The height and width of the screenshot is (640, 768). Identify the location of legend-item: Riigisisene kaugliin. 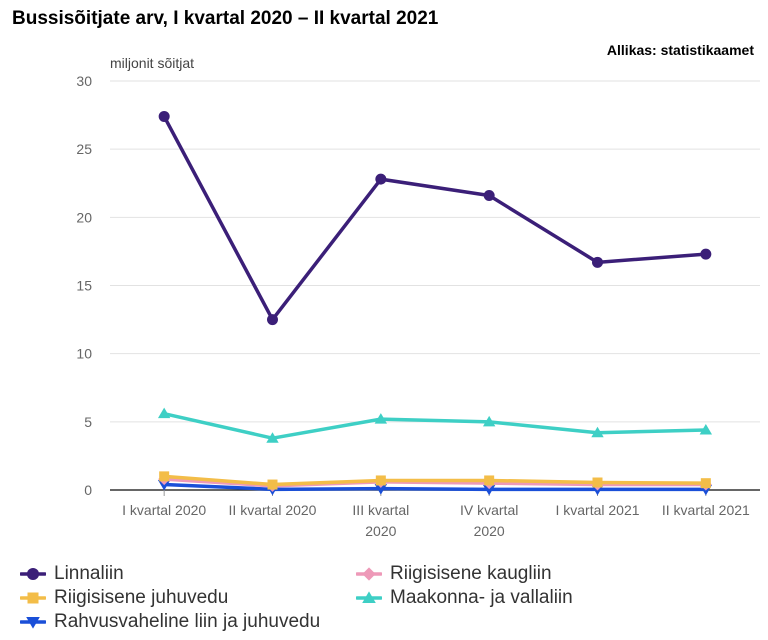
(454, 574).